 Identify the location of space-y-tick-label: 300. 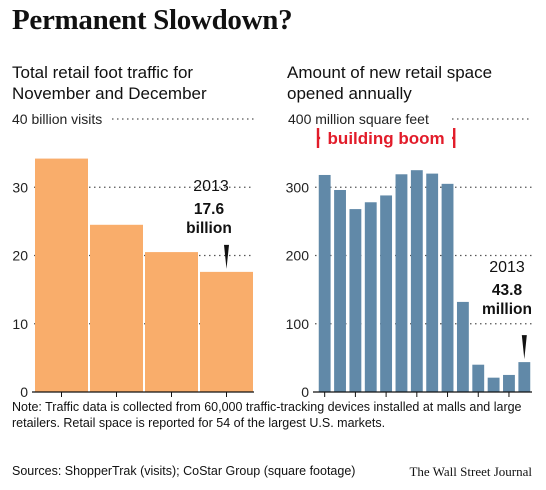
(298, 187).